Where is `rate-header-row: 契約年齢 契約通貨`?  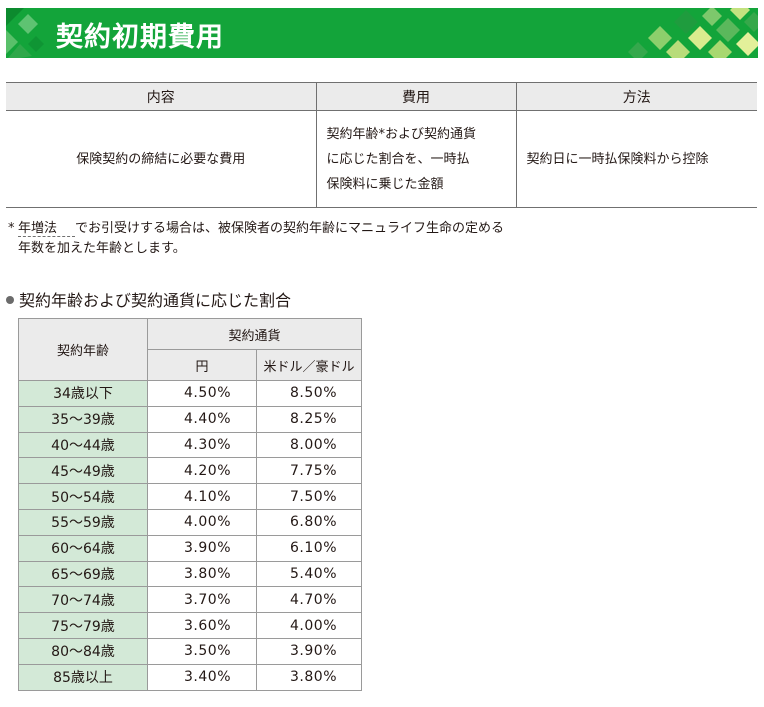
rate-header-row: 契約年齢 契約通貨 is located at coordinates (190, 349).